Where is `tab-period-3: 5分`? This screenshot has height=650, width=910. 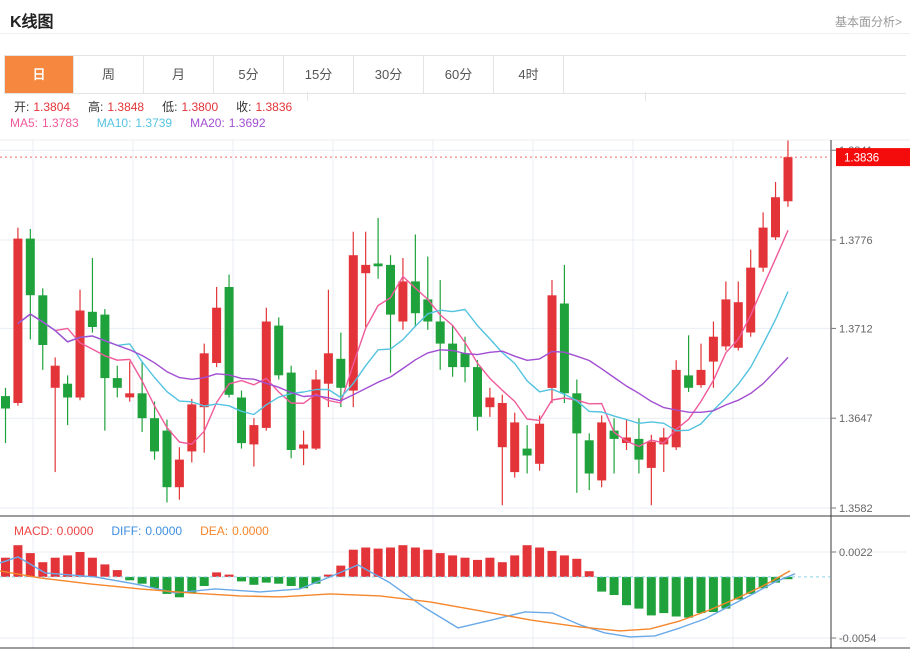
tab-period-3: 5分 is located at coordinates (249, 74).